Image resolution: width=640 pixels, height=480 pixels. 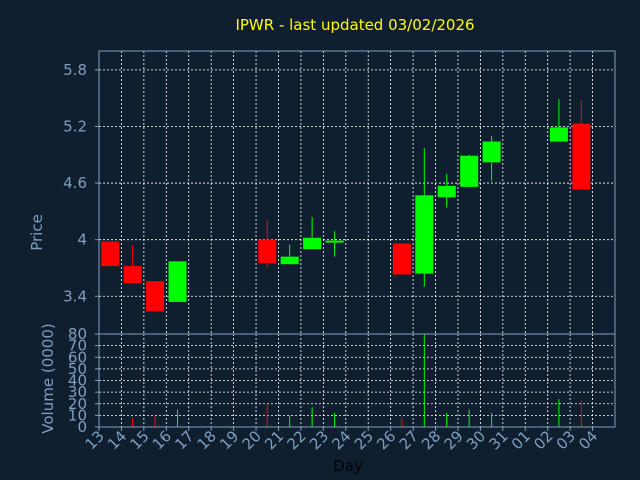 What do you see at coordinates (354, 25) in the screenshot?
I see `chart-title: IPWR - last updated 03/02/2026` at bounding box center [354, 25].